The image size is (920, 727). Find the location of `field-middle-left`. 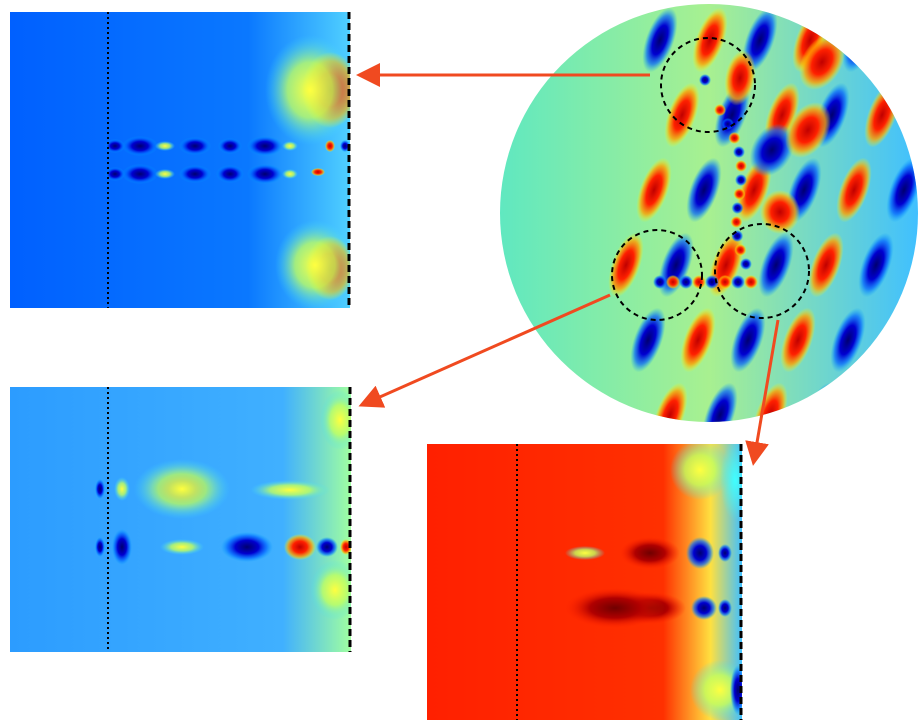

field-middle-left is located at coordinates (223, 505).